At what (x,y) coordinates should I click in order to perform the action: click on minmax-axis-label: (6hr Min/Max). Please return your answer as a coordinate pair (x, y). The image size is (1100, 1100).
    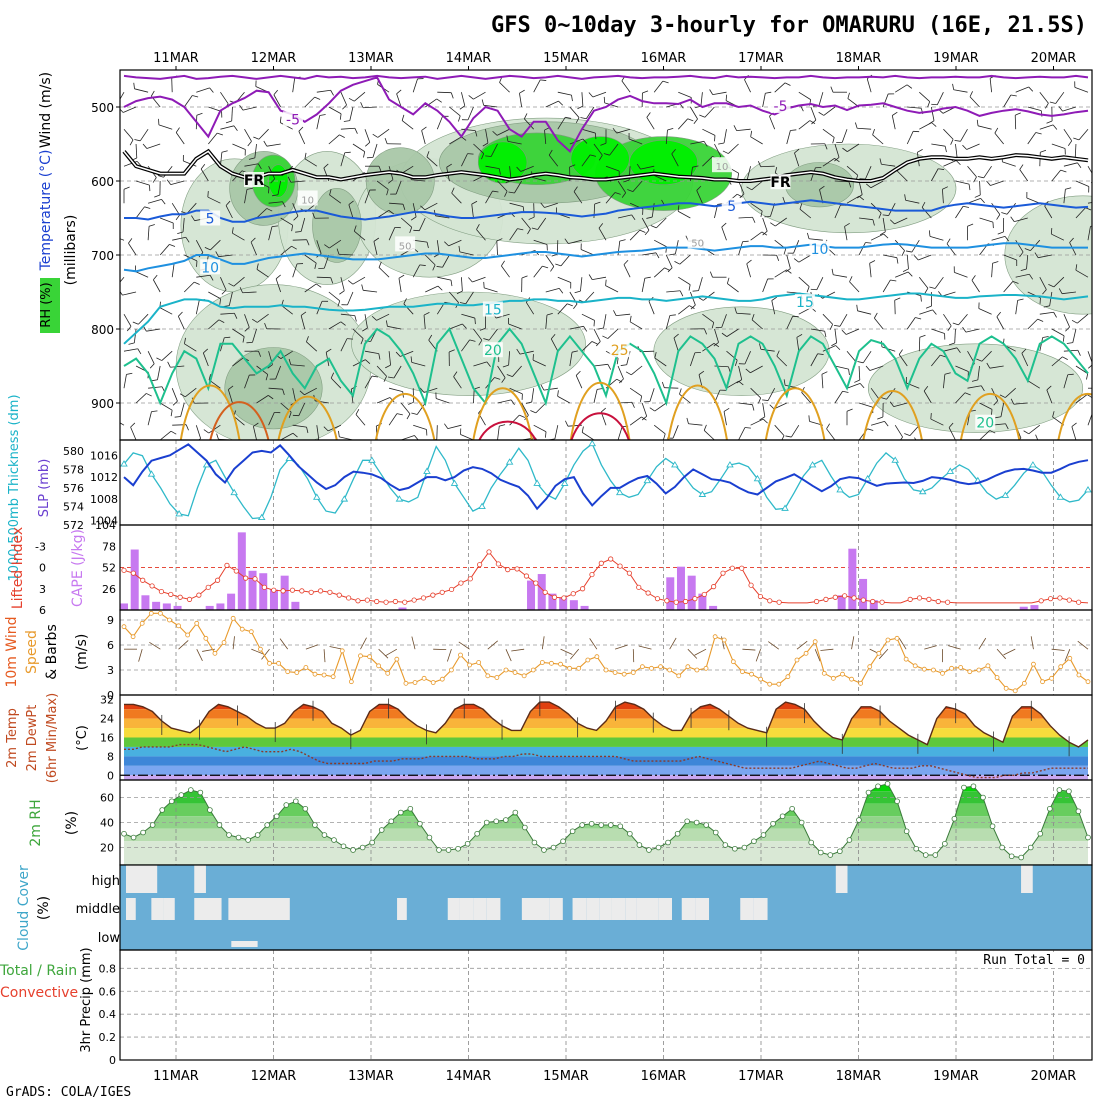
    Looking at the image, I should click on (52, 738).